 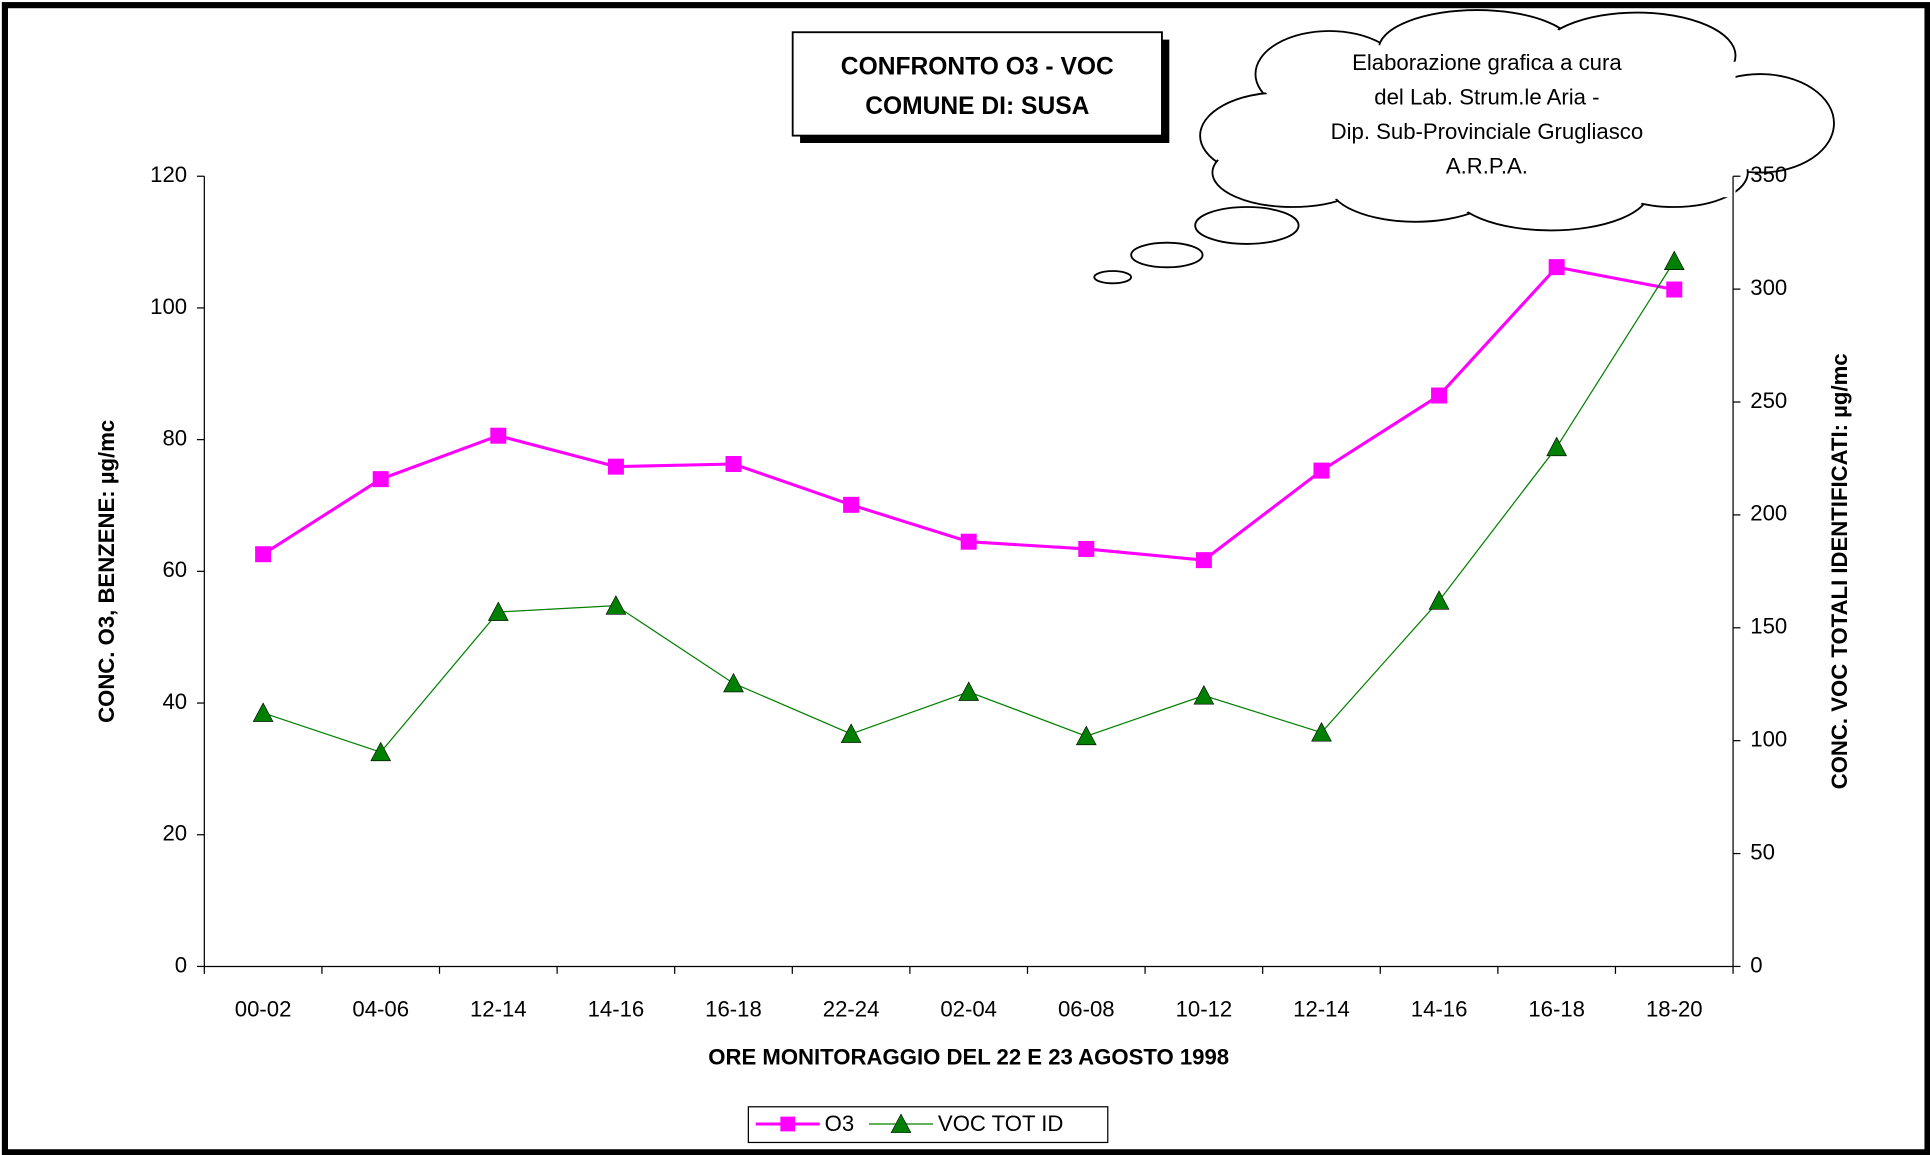 What do you see at coordinates (1487, 62) in the screenshot?
I see `annotation: Elaborazione grafica a cura` at bounding box center [1487, 62].